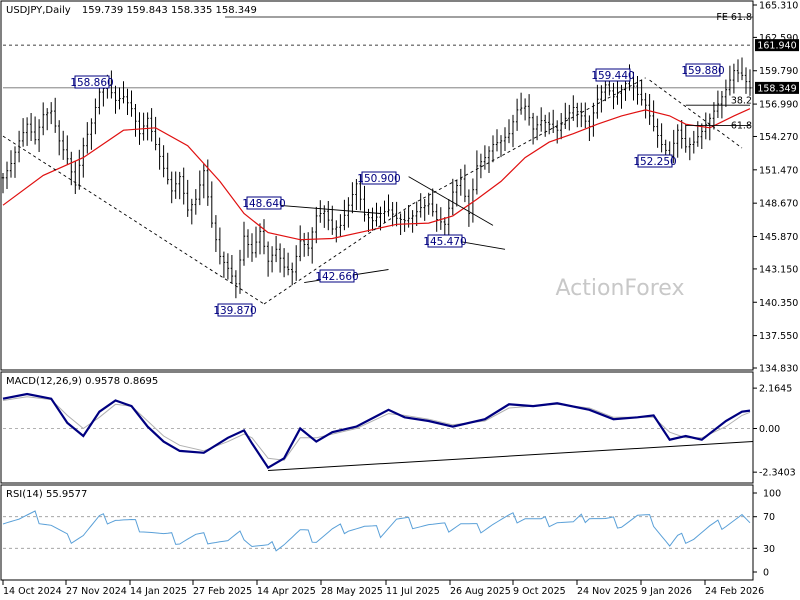 This screenshot has width=800, height=600. I want to click on price-tick-label: 143.150, so click(778, 269).